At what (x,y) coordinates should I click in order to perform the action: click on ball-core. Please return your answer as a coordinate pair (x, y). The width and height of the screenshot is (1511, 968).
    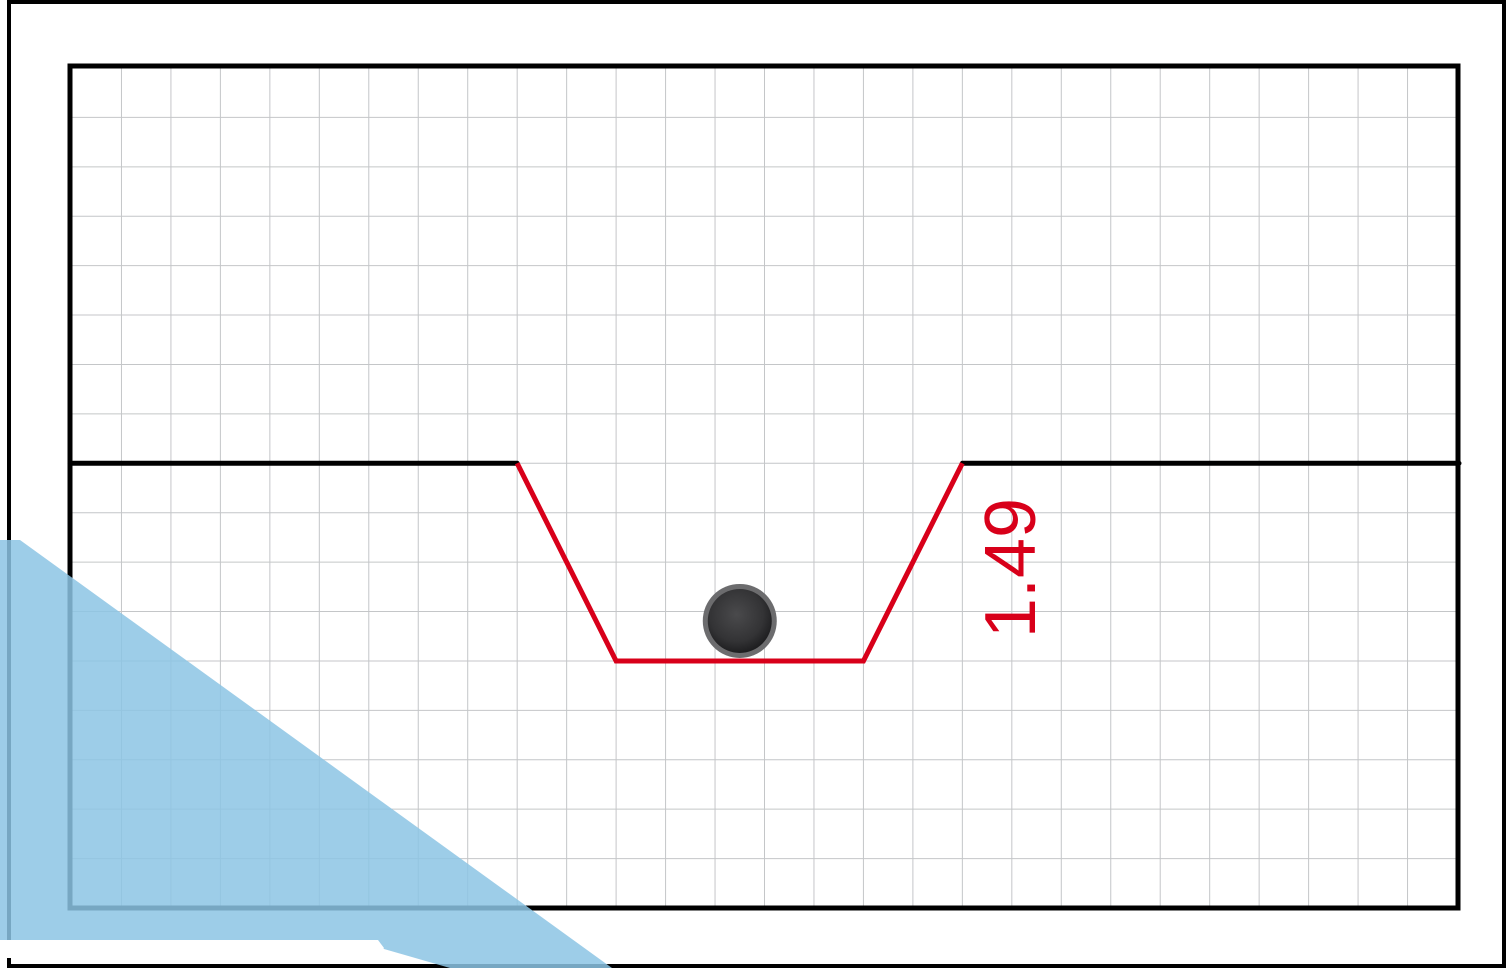
    Looking at the image, I should click on (739, 620).